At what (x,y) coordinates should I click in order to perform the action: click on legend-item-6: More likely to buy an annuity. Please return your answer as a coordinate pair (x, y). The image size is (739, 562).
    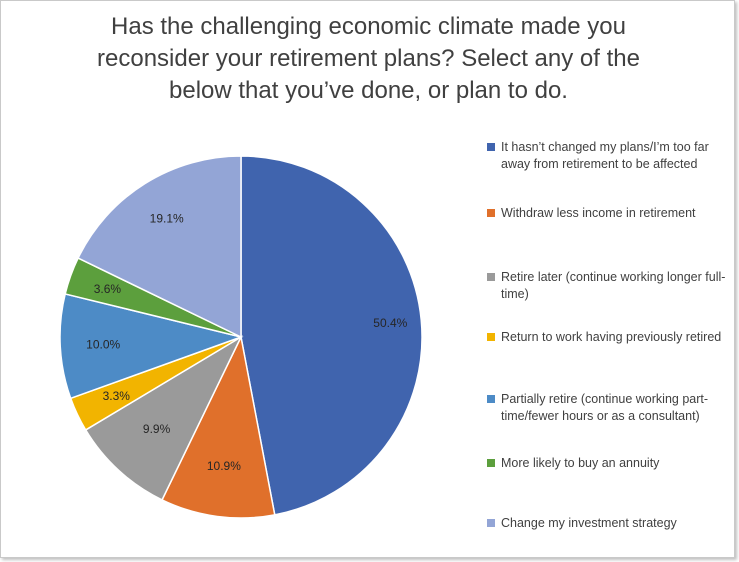
    Looking at the image, I should click on (607, 463).